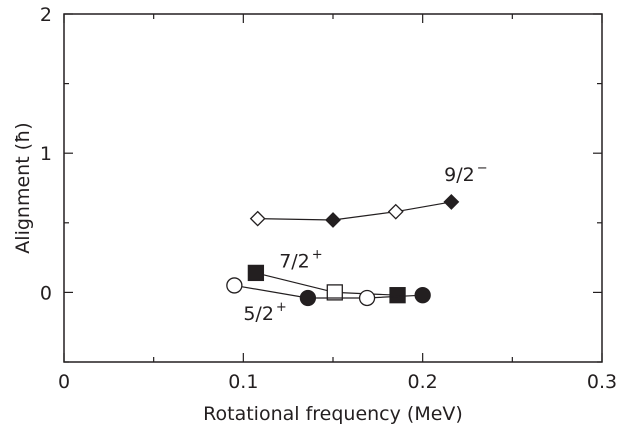 The height and width of the screenshot is (430, 618). What do you see at coordinates (46, 15) in the screenshot?
I see `y-tick-label: 2` at bounding box center [46, 15].